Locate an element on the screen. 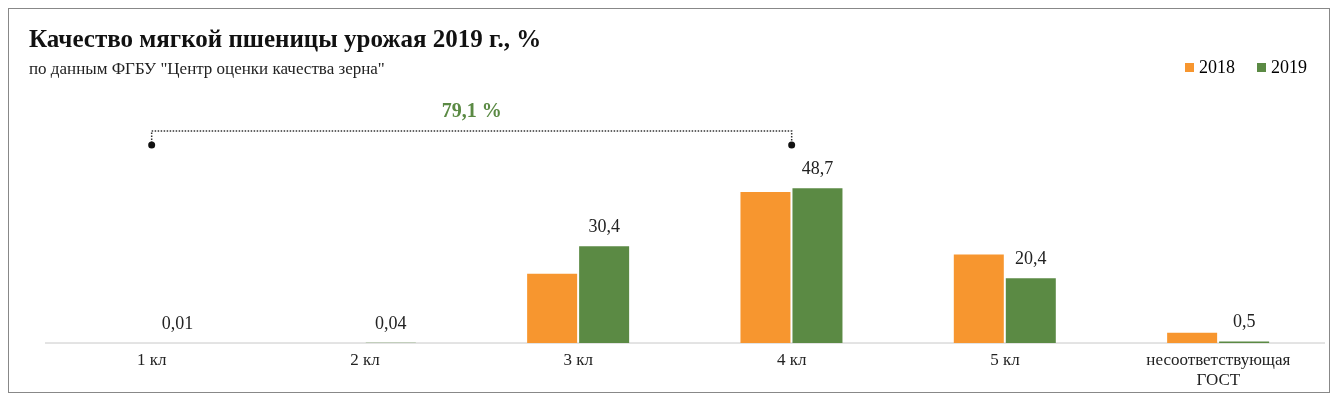  data-label: 0,04 is located at coordinates (391, 322).